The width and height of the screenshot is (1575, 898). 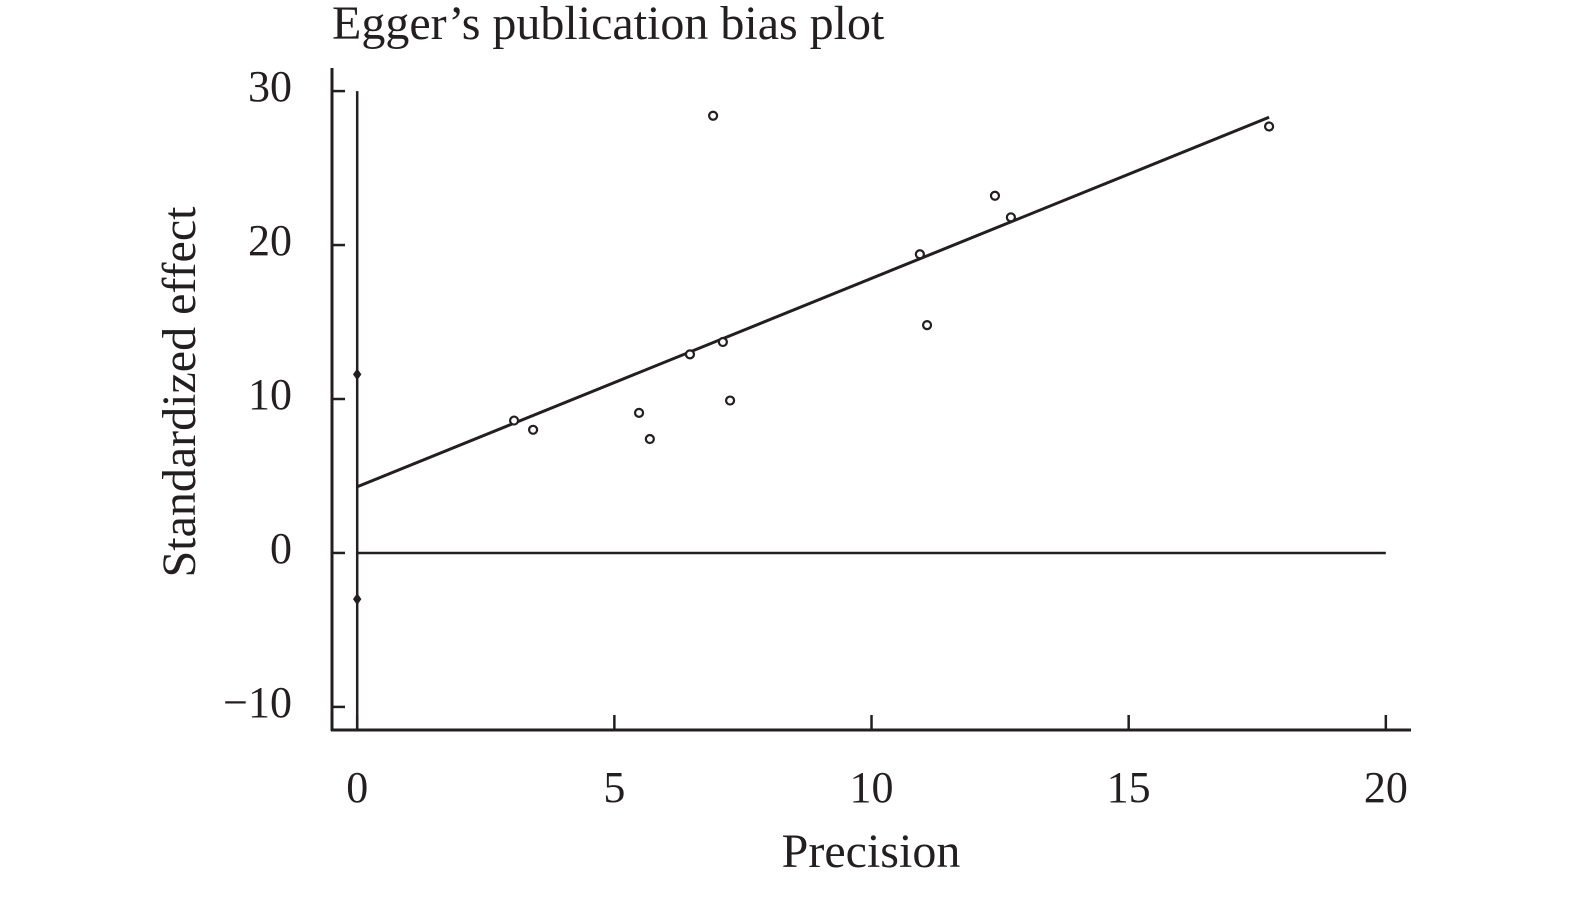 I want to click on x-tick-label: 5, so click(x=614, y=787).